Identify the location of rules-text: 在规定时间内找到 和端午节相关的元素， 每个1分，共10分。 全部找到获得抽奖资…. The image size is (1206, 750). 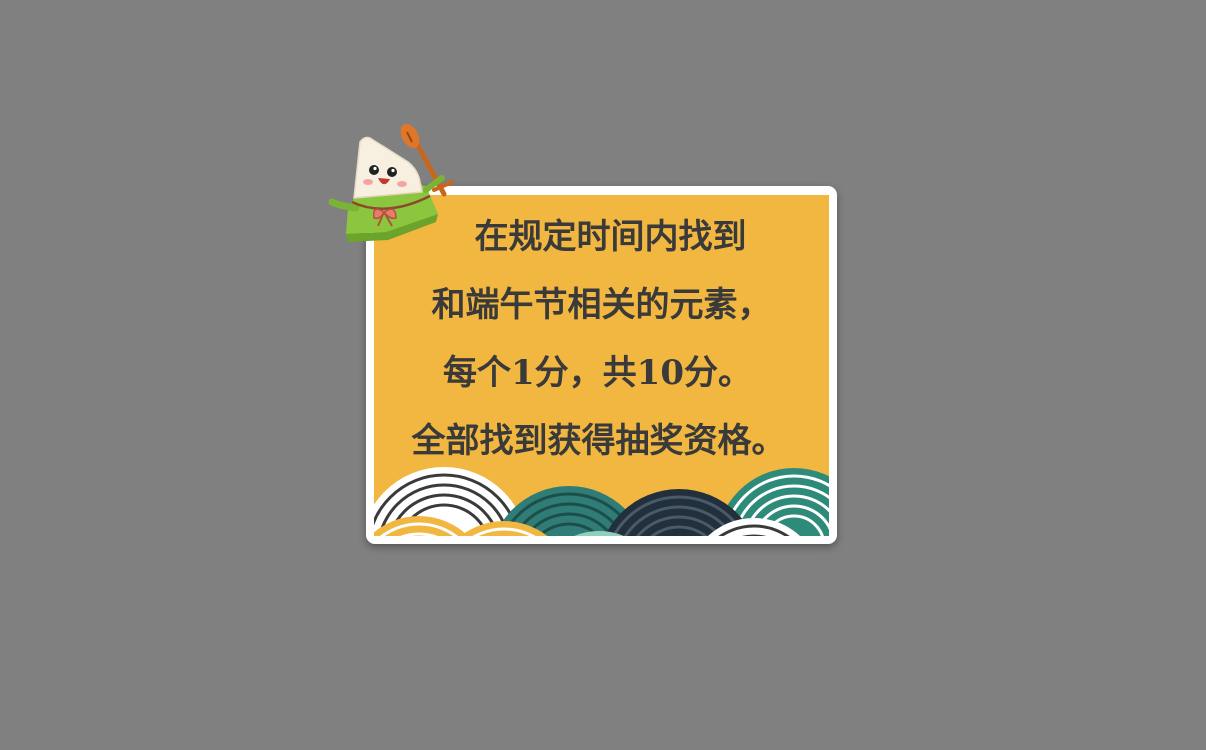
(601, 335).